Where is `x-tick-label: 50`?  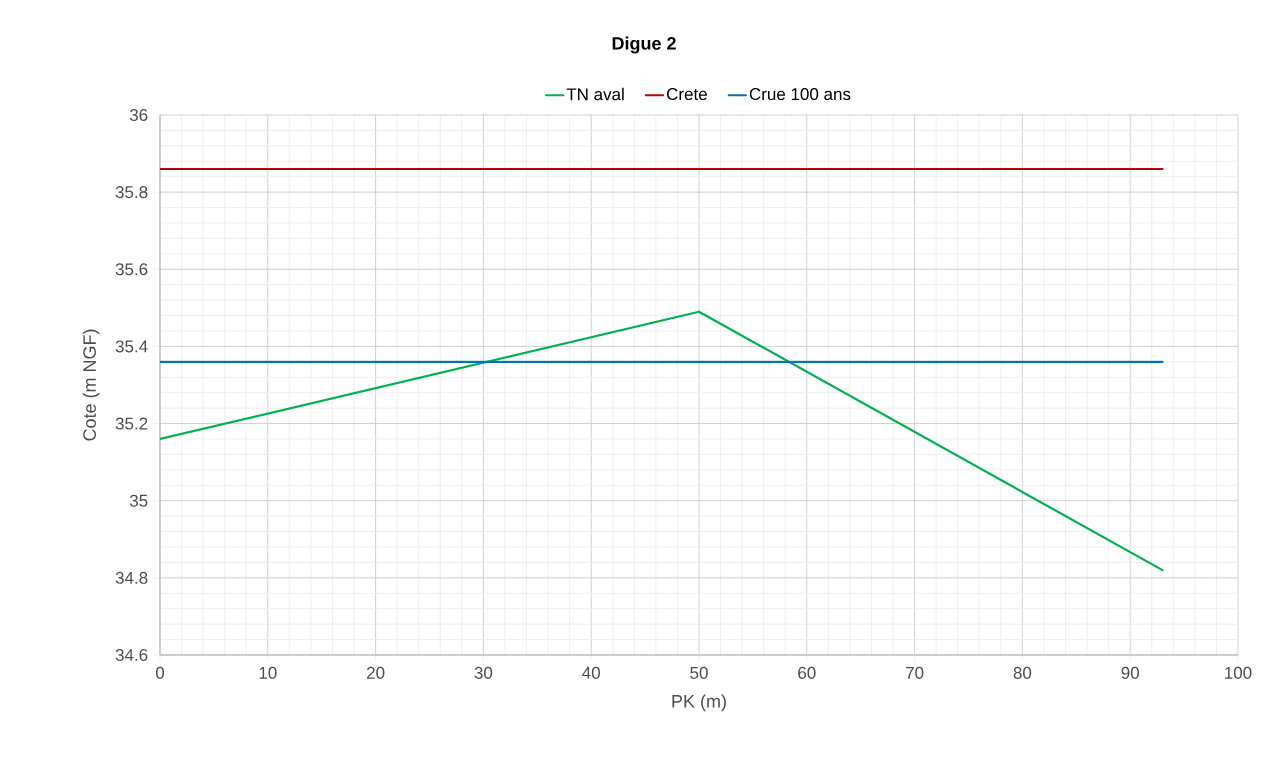
x-tick-label: 50 is located at coordinates (699, 672).